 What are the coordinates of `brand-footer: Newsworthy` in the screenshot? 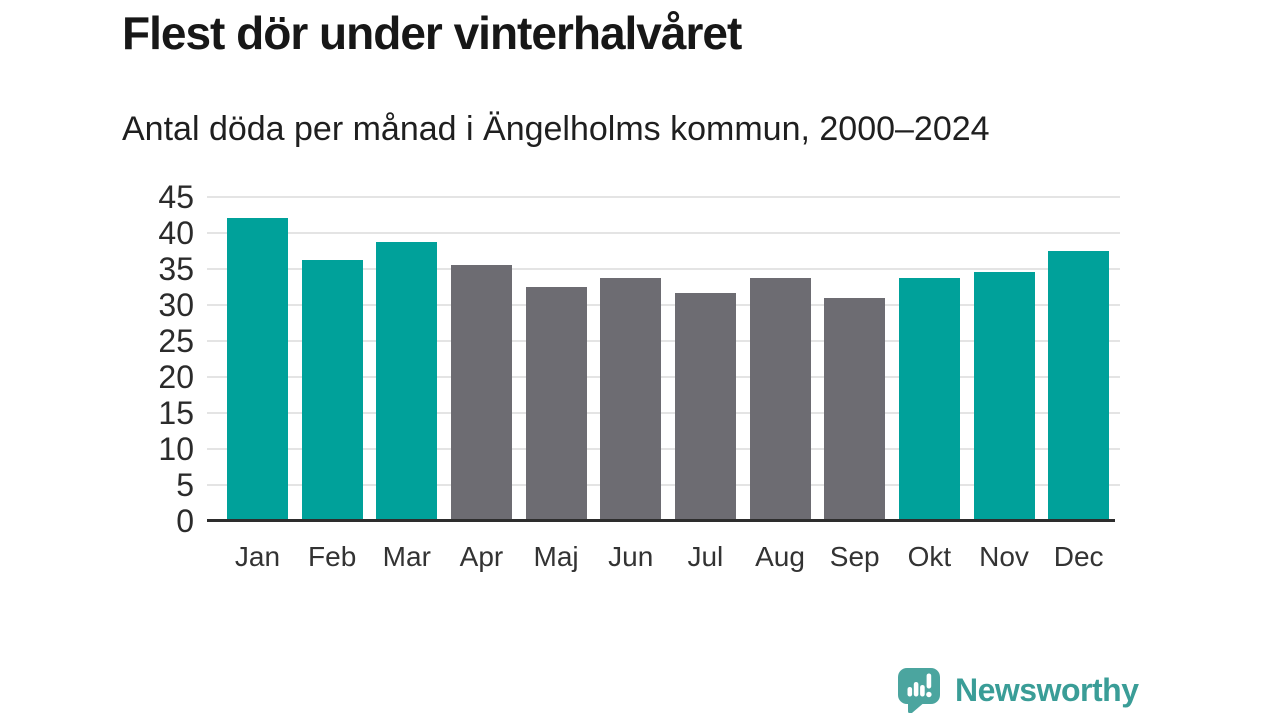 It's located at (1018, 690).